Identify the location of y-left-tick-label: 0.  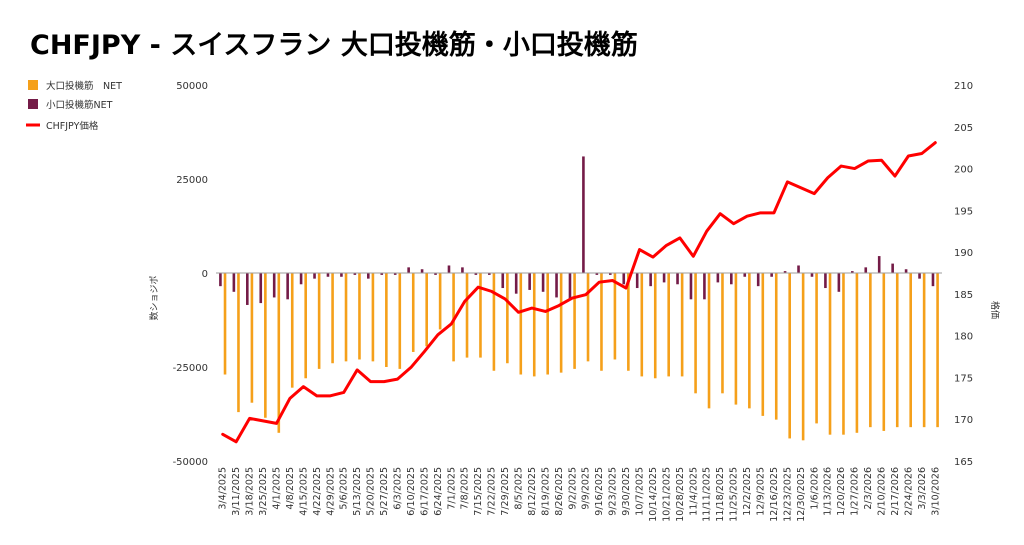
(205, 274).